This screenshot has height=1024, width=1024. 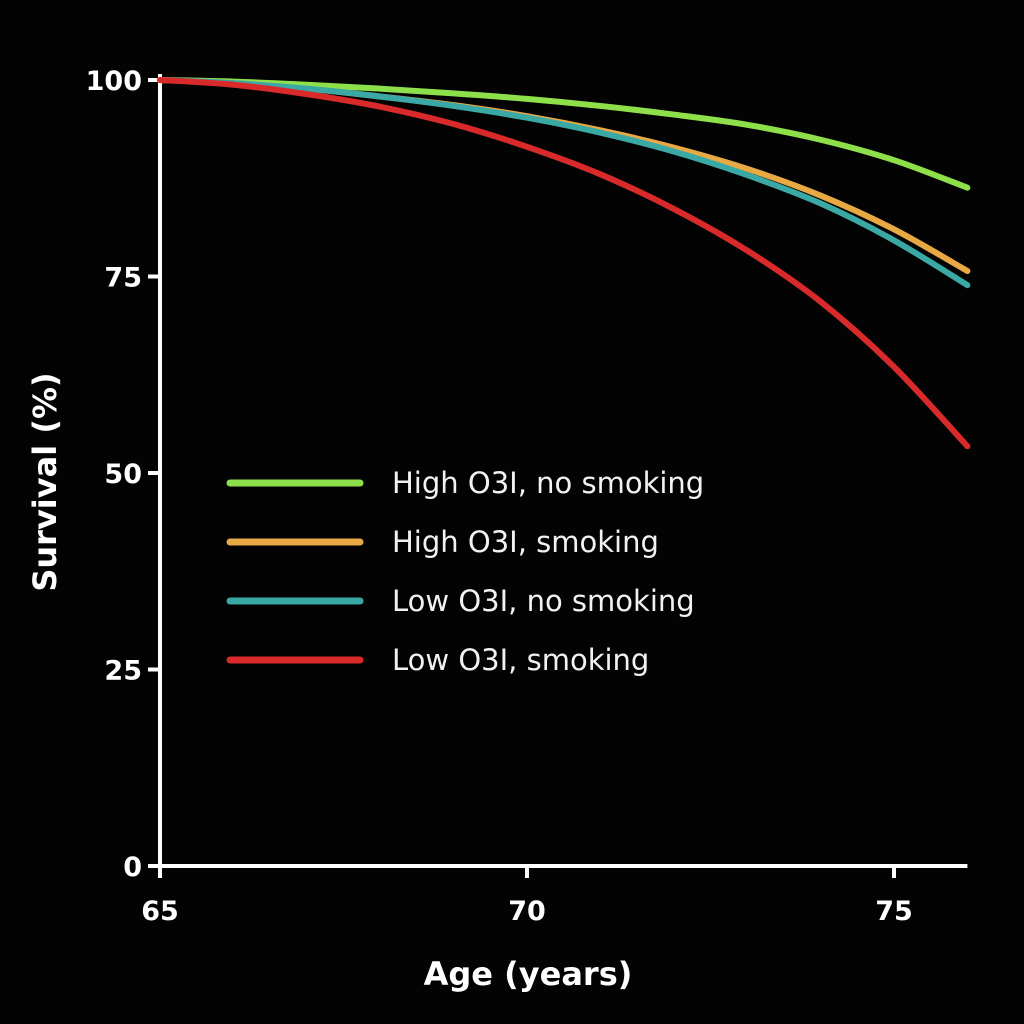 What do you see at coordinates (525, 542) in the screenshot?
I see `legend-label: High O3I, smoking` at bounding box center [525, 542].